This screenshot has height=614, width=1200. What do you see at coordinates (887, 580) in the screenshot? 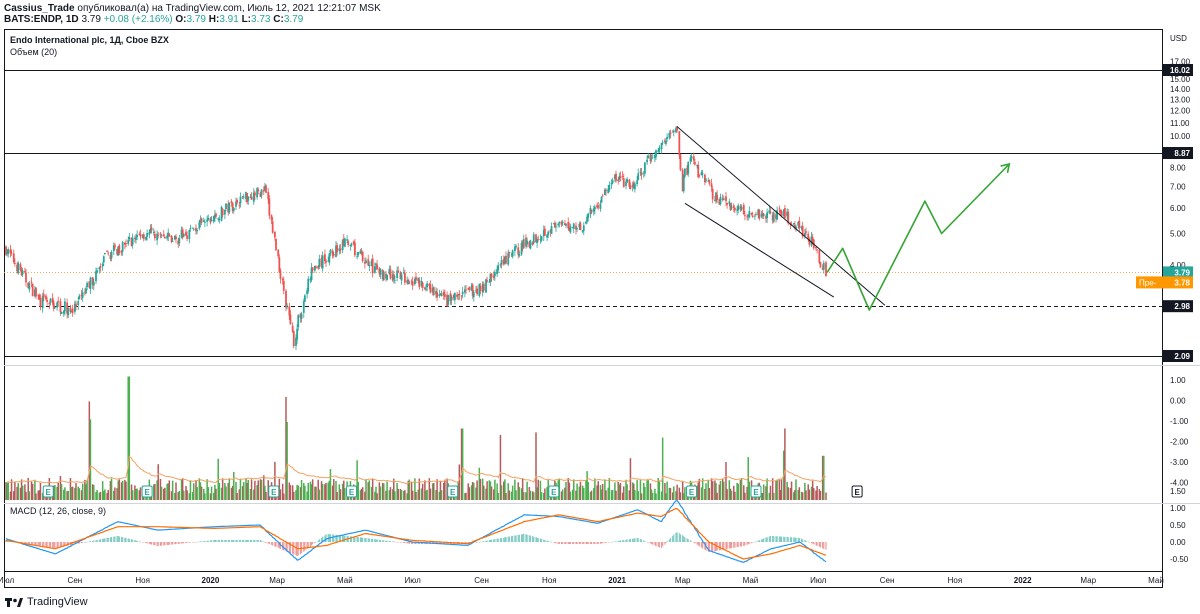
I see `time-tick-label: Сен` at bounding box center [887, 580].